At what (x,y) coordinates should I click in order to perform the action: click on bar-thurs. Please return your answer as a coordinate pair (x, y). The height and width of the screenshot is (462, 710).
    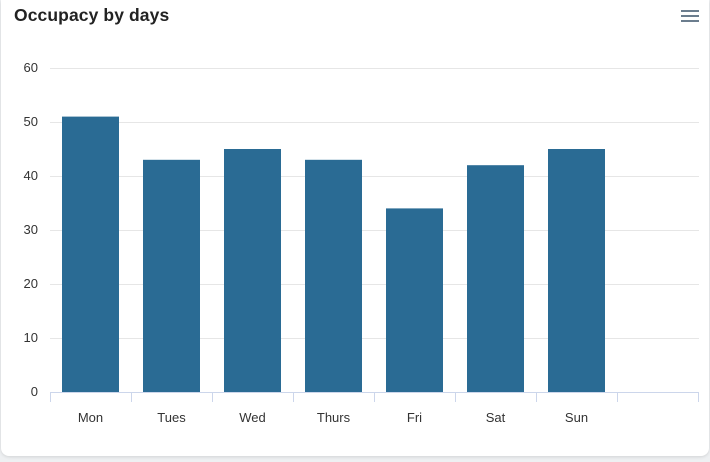
    Looking at the image, I should click on (333, 275).